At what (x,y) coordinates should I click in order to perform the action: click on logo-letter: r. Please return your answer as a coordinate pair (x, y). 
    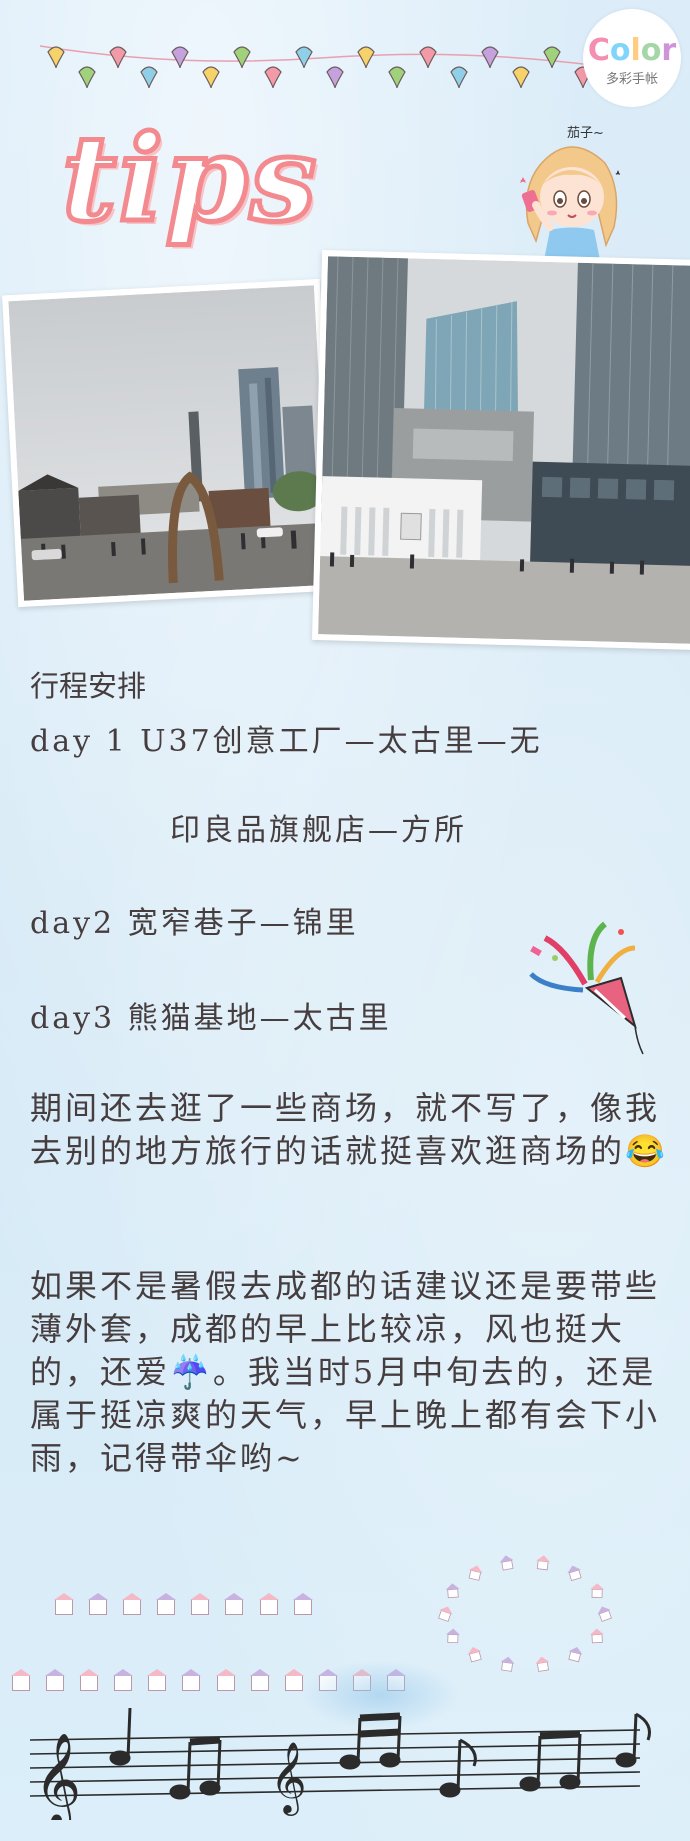
    Looking at the image, I should click on (669, 50).